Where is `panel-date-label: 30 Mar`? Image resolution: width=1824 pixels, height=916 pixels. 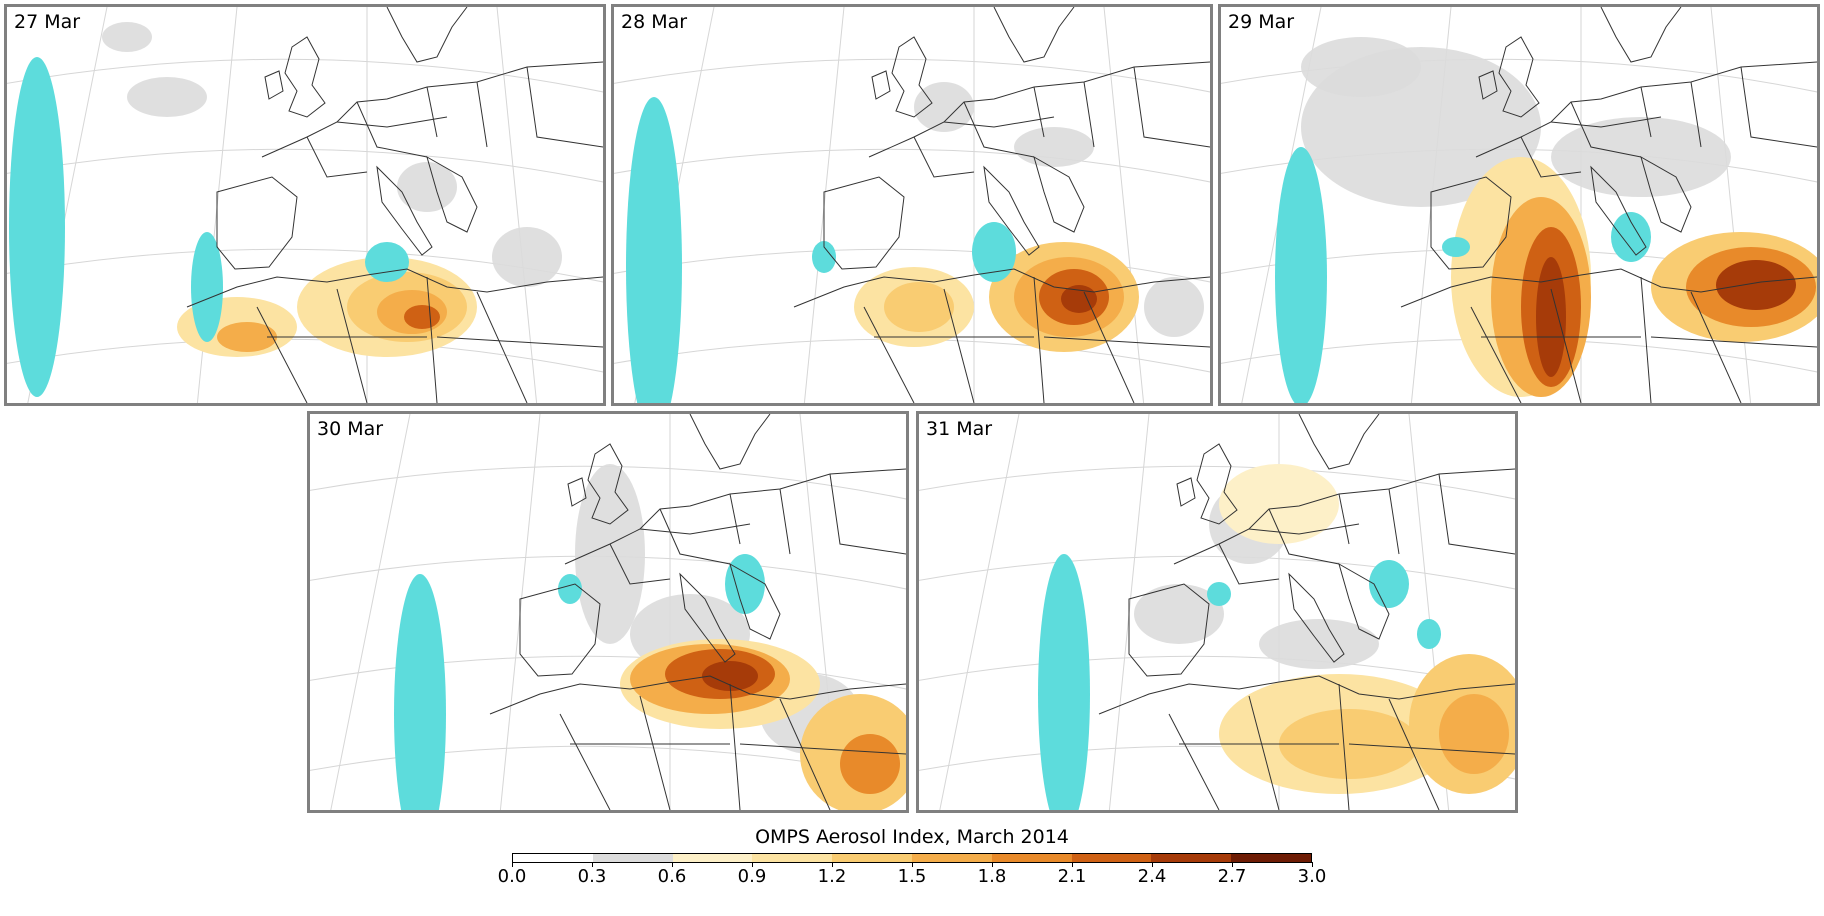 panel-date-label: 30 Mar is located at coordinates (350, 429).